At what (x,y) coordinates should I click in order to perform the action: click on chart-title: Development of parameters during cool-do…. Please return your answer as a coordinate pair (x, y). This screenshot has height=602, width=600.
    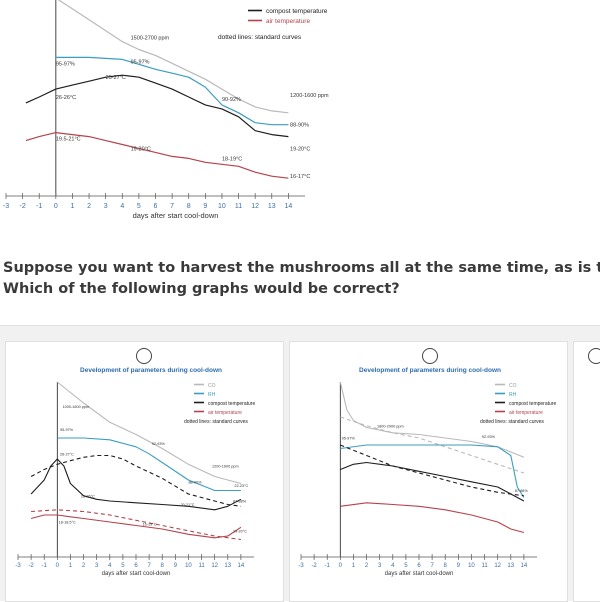
    Looking at the image, I should click on (430, 370).